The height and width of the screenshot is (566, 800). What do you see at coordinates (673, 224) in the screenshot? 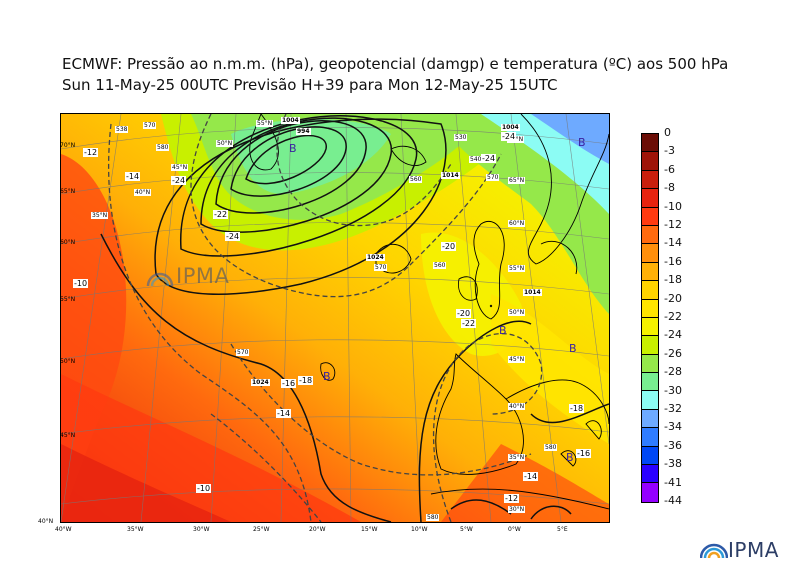
I see `colorbar-label: -12` at bounding box center [673, 224].